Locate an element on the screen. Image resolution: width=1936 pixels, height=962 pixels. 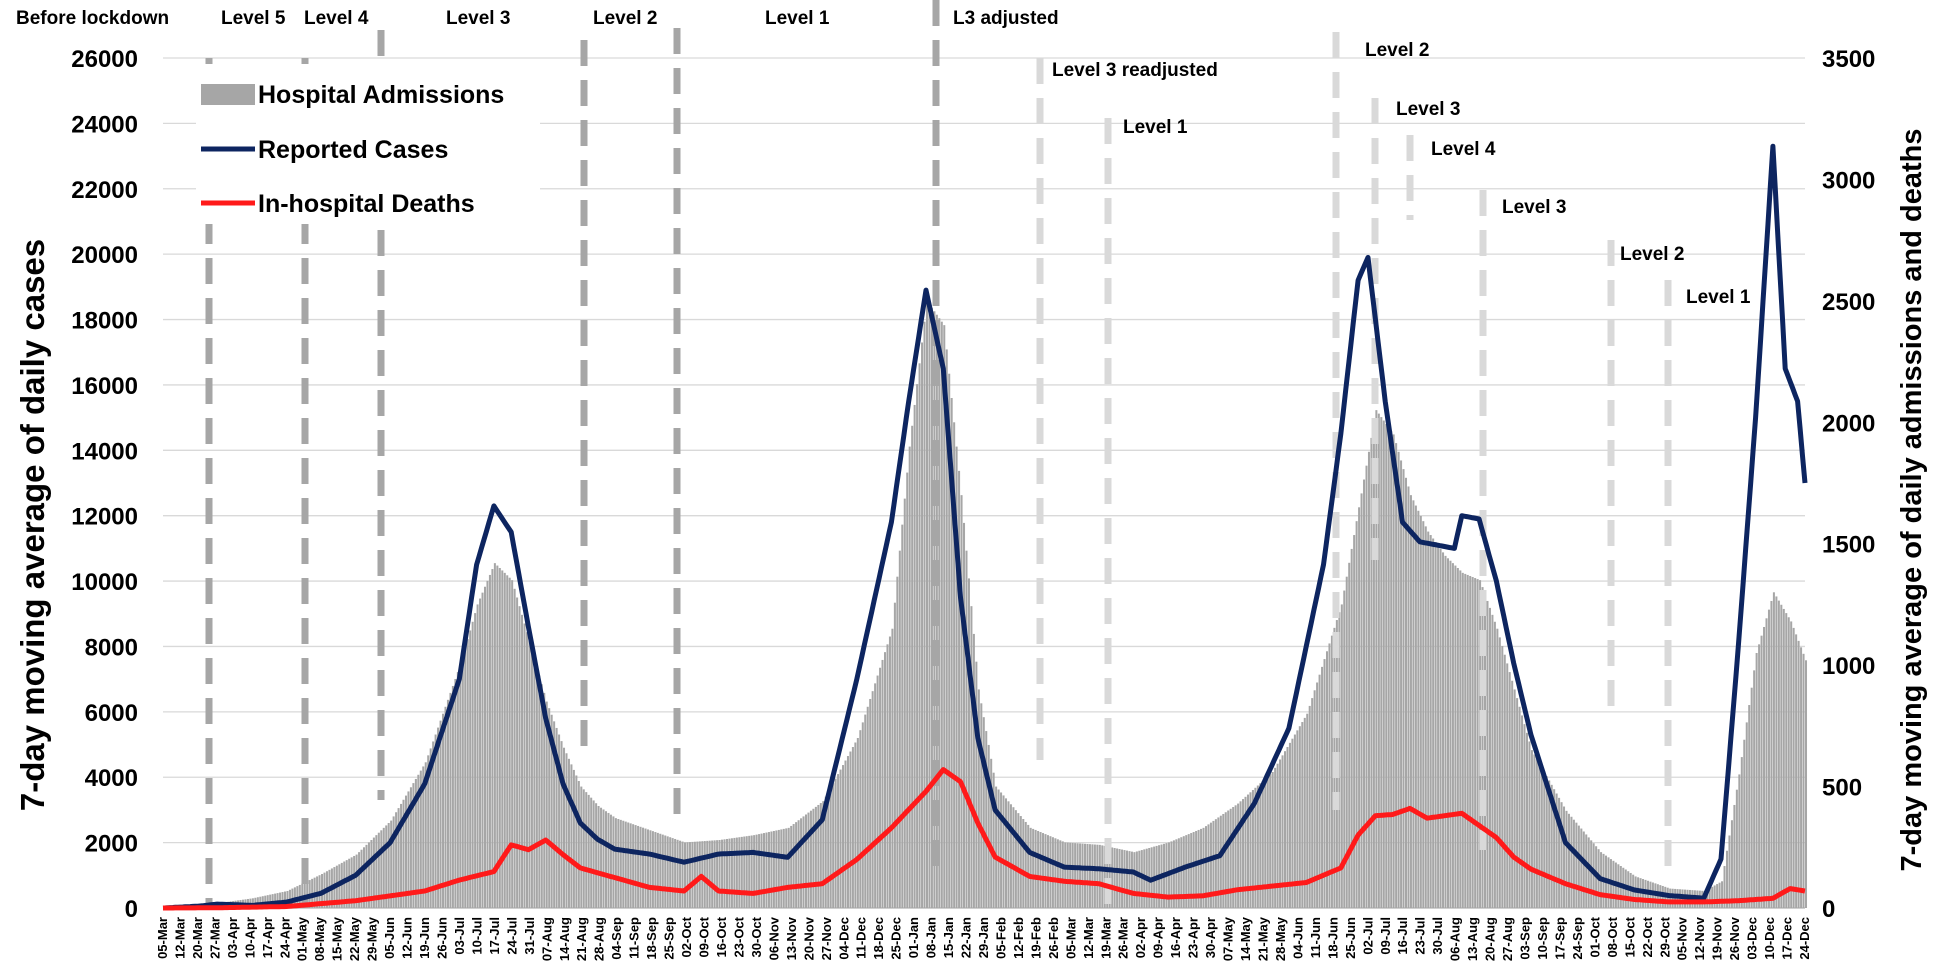
x-tick-label: 16-Jul is located at coordinates (1402, 936).